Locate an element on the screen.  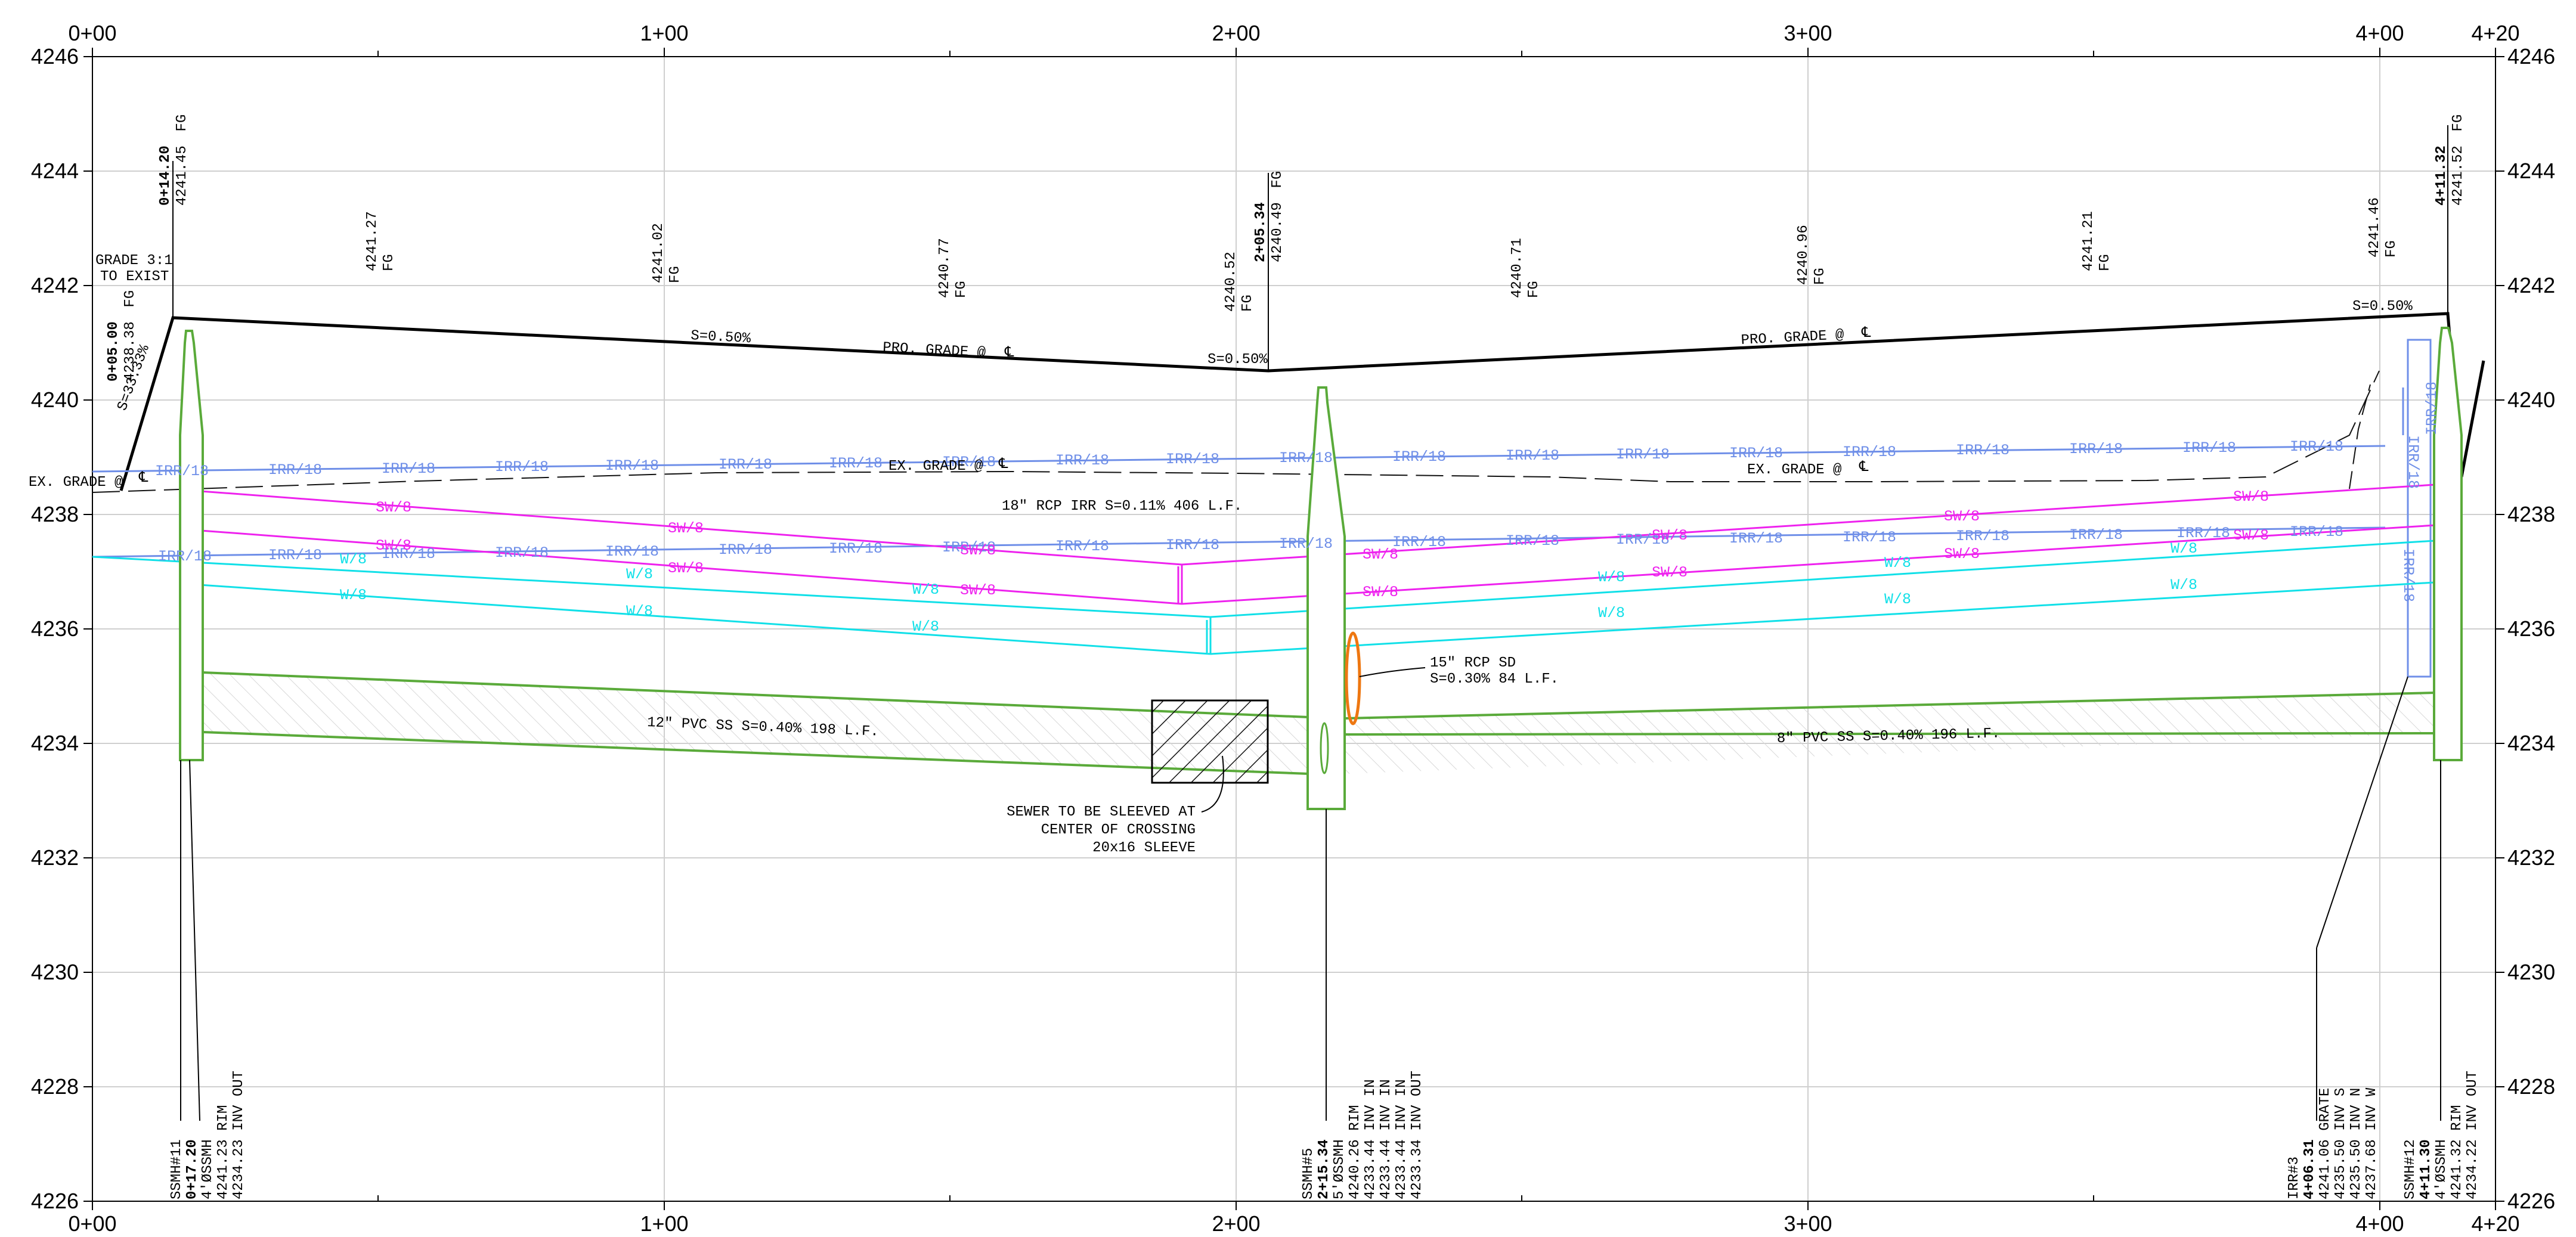
station-0-05-label: 0+05.00 4238.38 FG is located at coordinates (122, 336).